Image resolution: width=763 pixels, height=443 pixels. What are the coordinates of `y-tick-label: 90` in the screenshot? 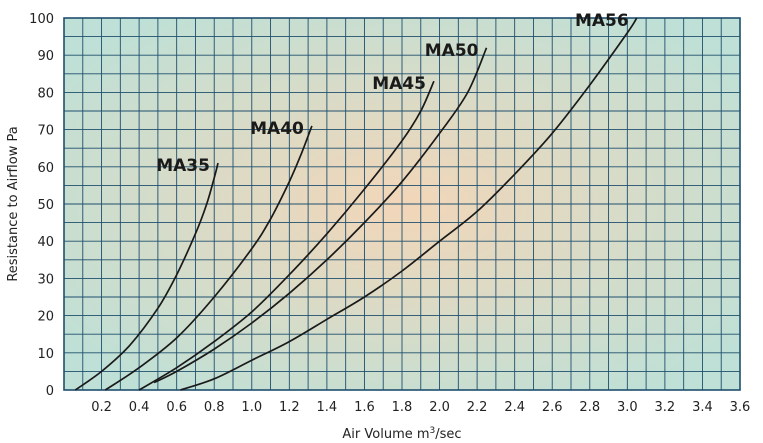 It's located at (45, 56).